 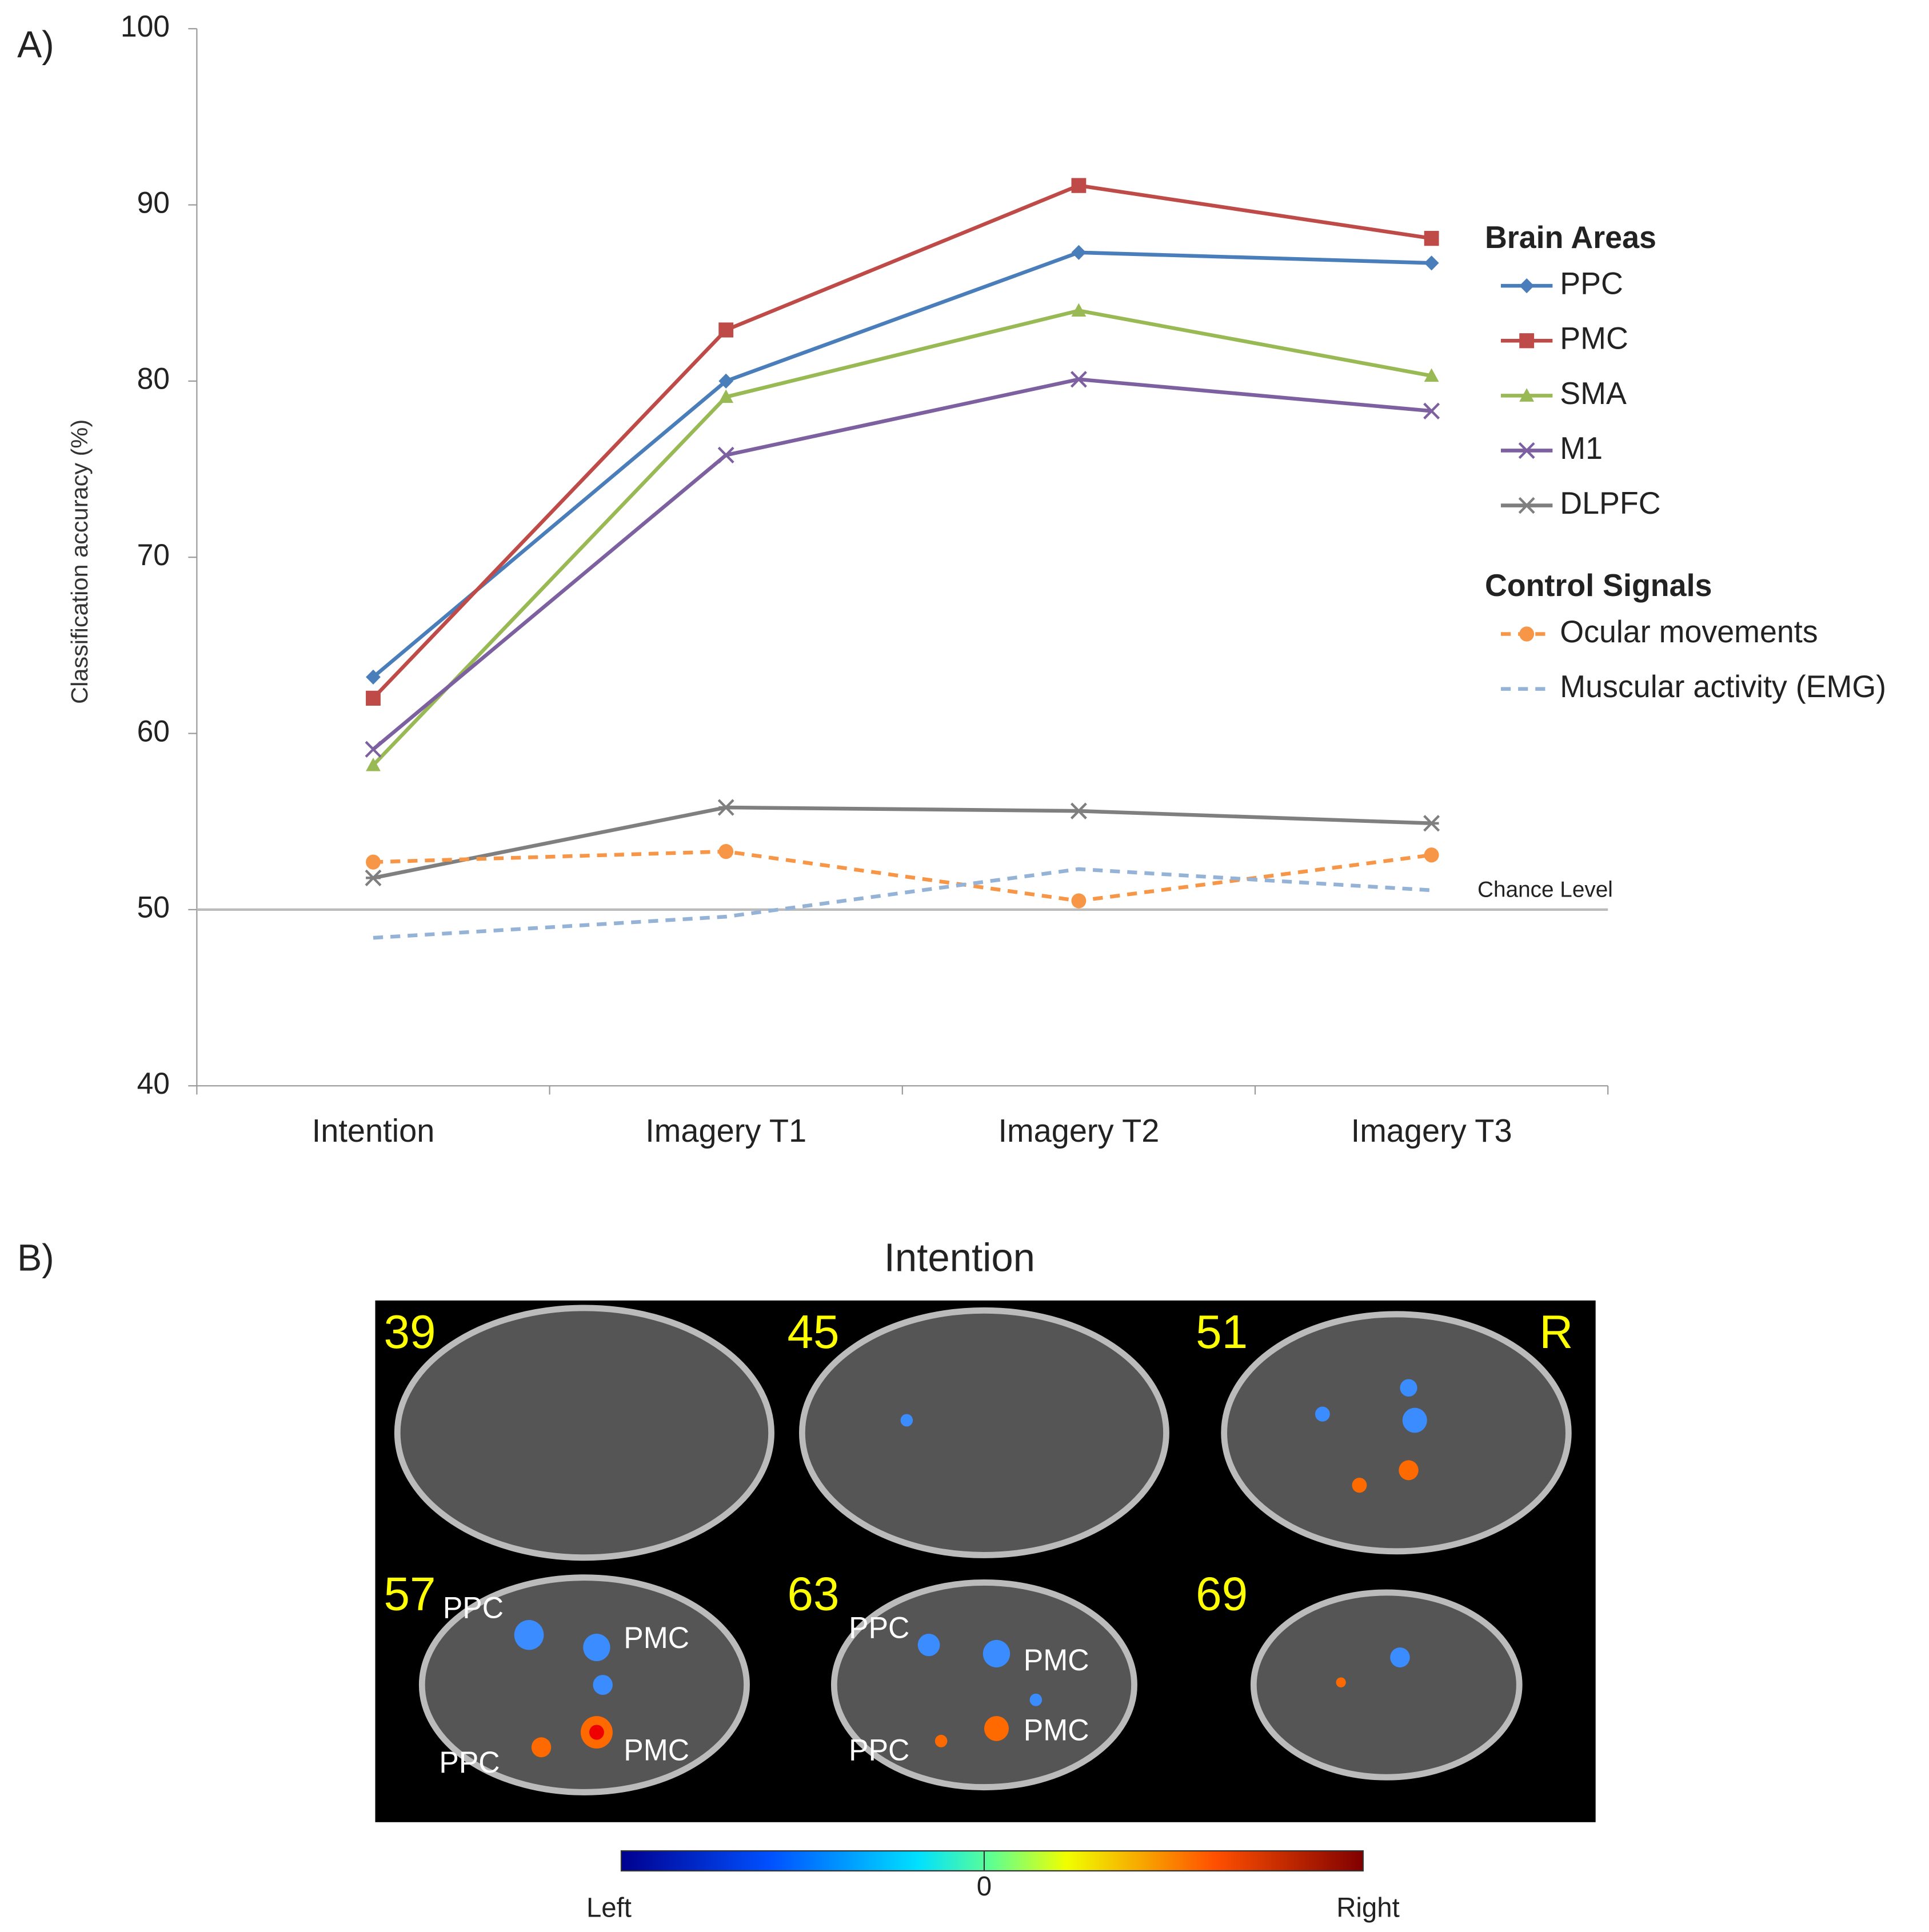 What do you see at coordinates (814, 1594) in the screenshot?
I see `slice-number: 63` at bounding box center [814, 1594].